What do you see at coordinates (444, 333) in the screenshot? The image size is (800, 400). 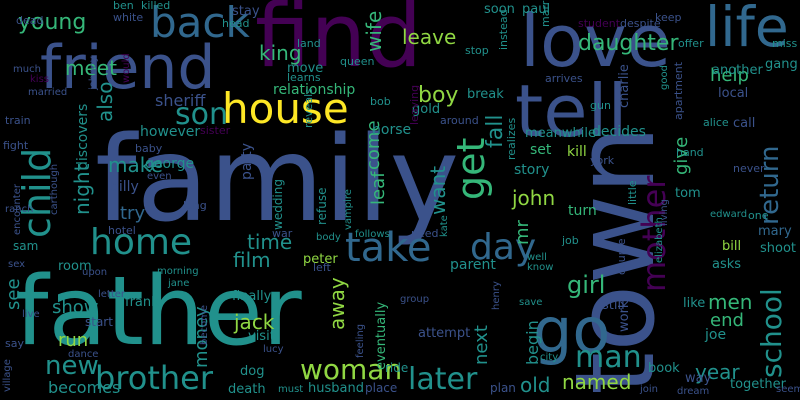 I see `word-attempt: attempt` at bounding box center [444, 333].